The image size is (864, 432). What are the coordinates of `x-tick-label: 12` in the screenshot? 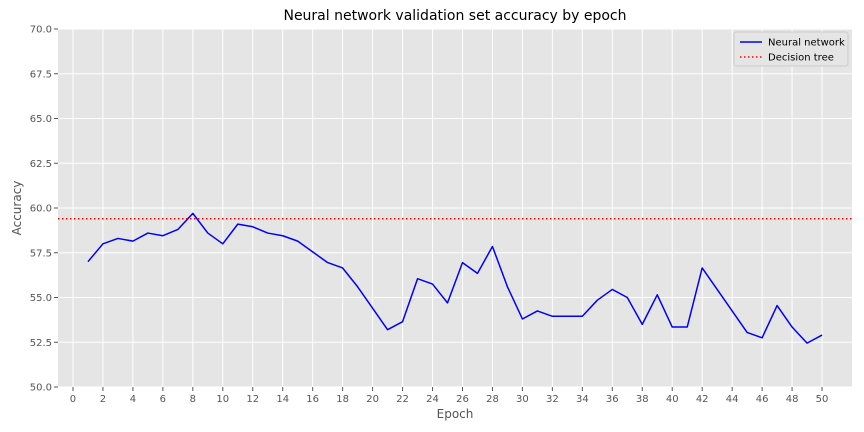 It's located at (252, 399).